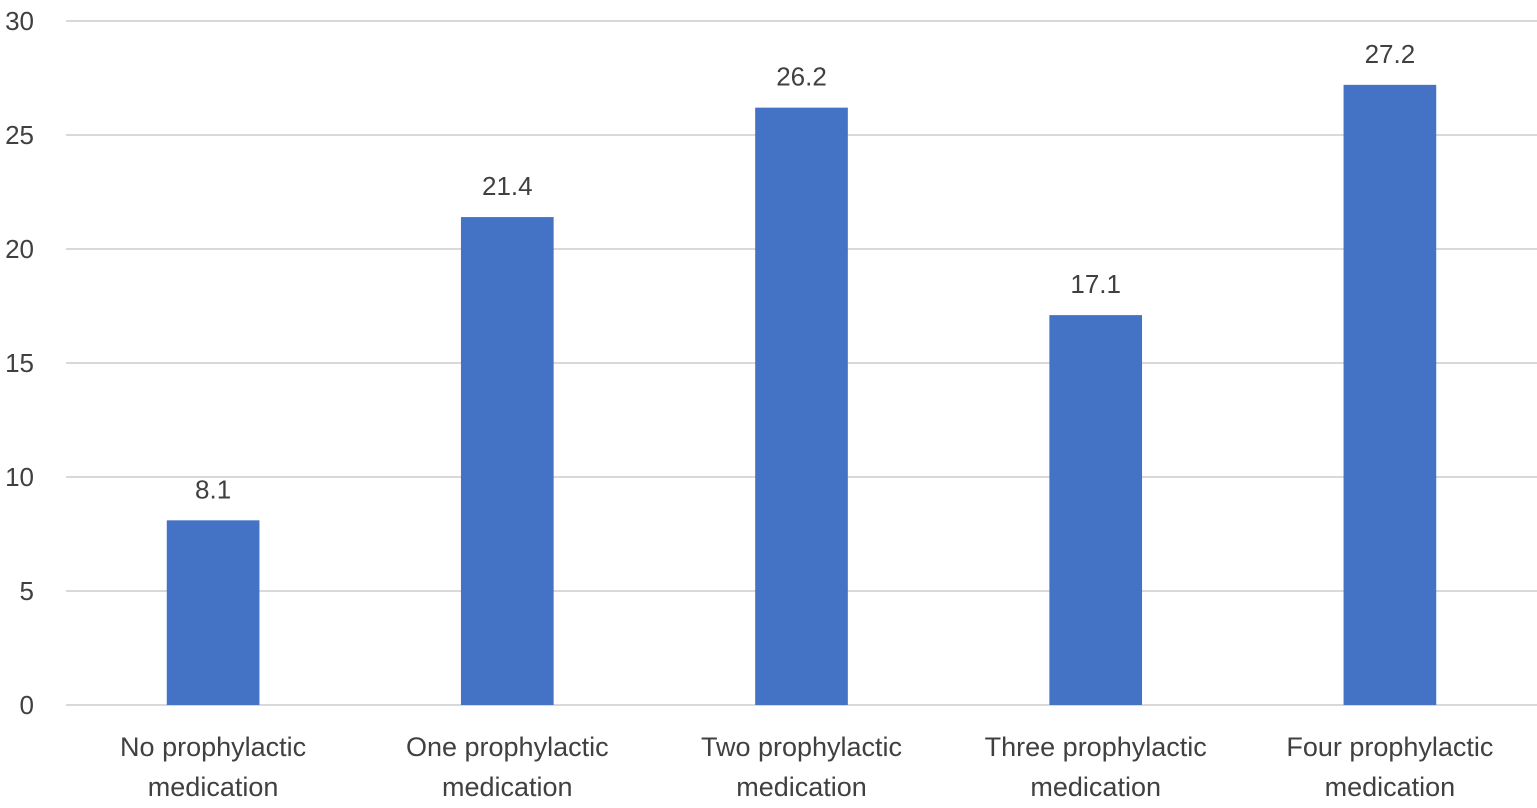  What do you see at coordinates (801, 77) in the screenshot?
I see `data-label: 26.2` at bounding box center [801, 77].